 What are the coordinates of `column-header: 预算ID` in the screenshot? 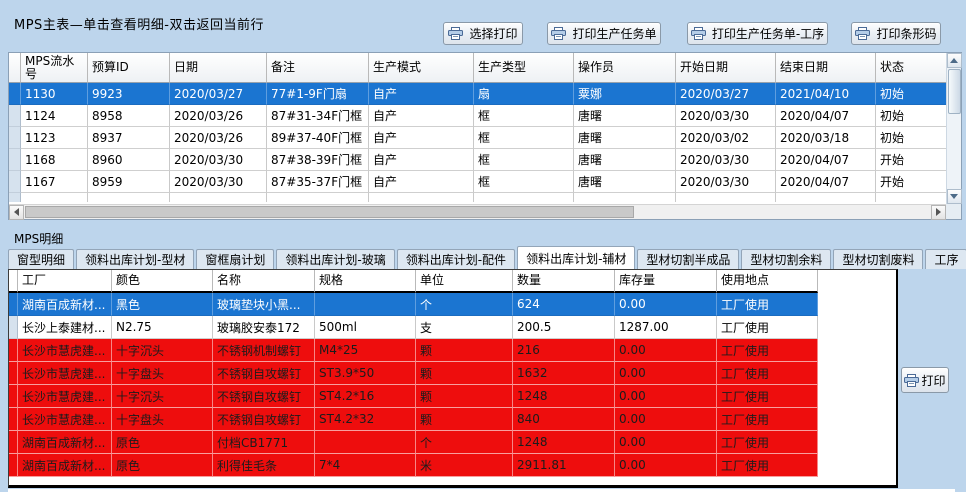 It's located at (129, 68).